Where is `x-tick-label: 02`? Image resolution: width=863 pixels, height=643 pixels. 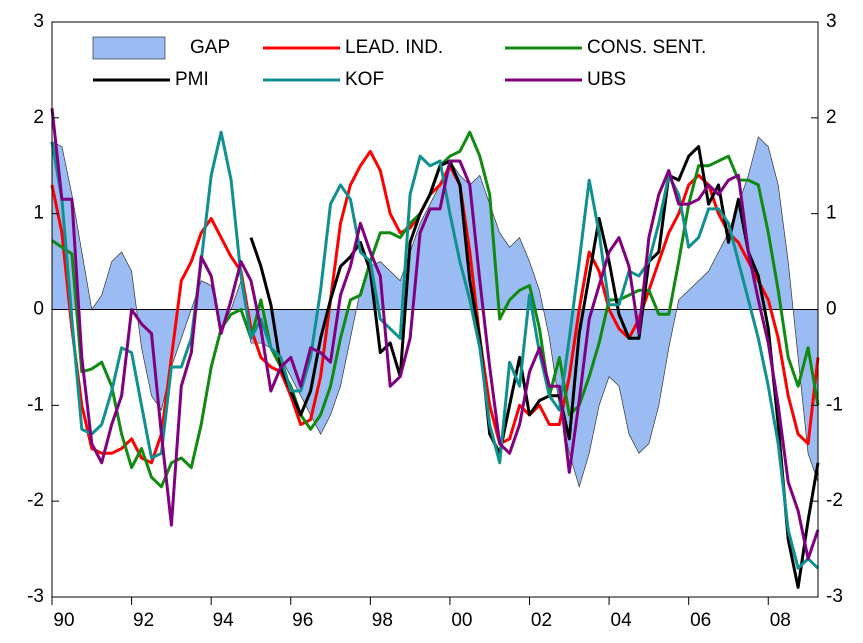
x-tick-label: 02 is located at coordinates (541, 620).